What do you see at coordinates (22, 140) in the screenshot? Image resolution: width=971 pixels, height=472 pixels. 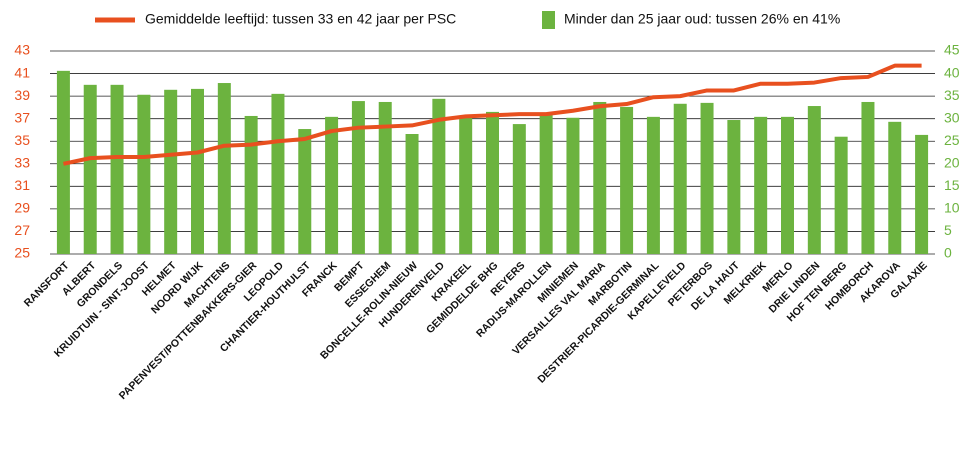 I see `y-tick-label: 35` at bounding box center [22, 140].